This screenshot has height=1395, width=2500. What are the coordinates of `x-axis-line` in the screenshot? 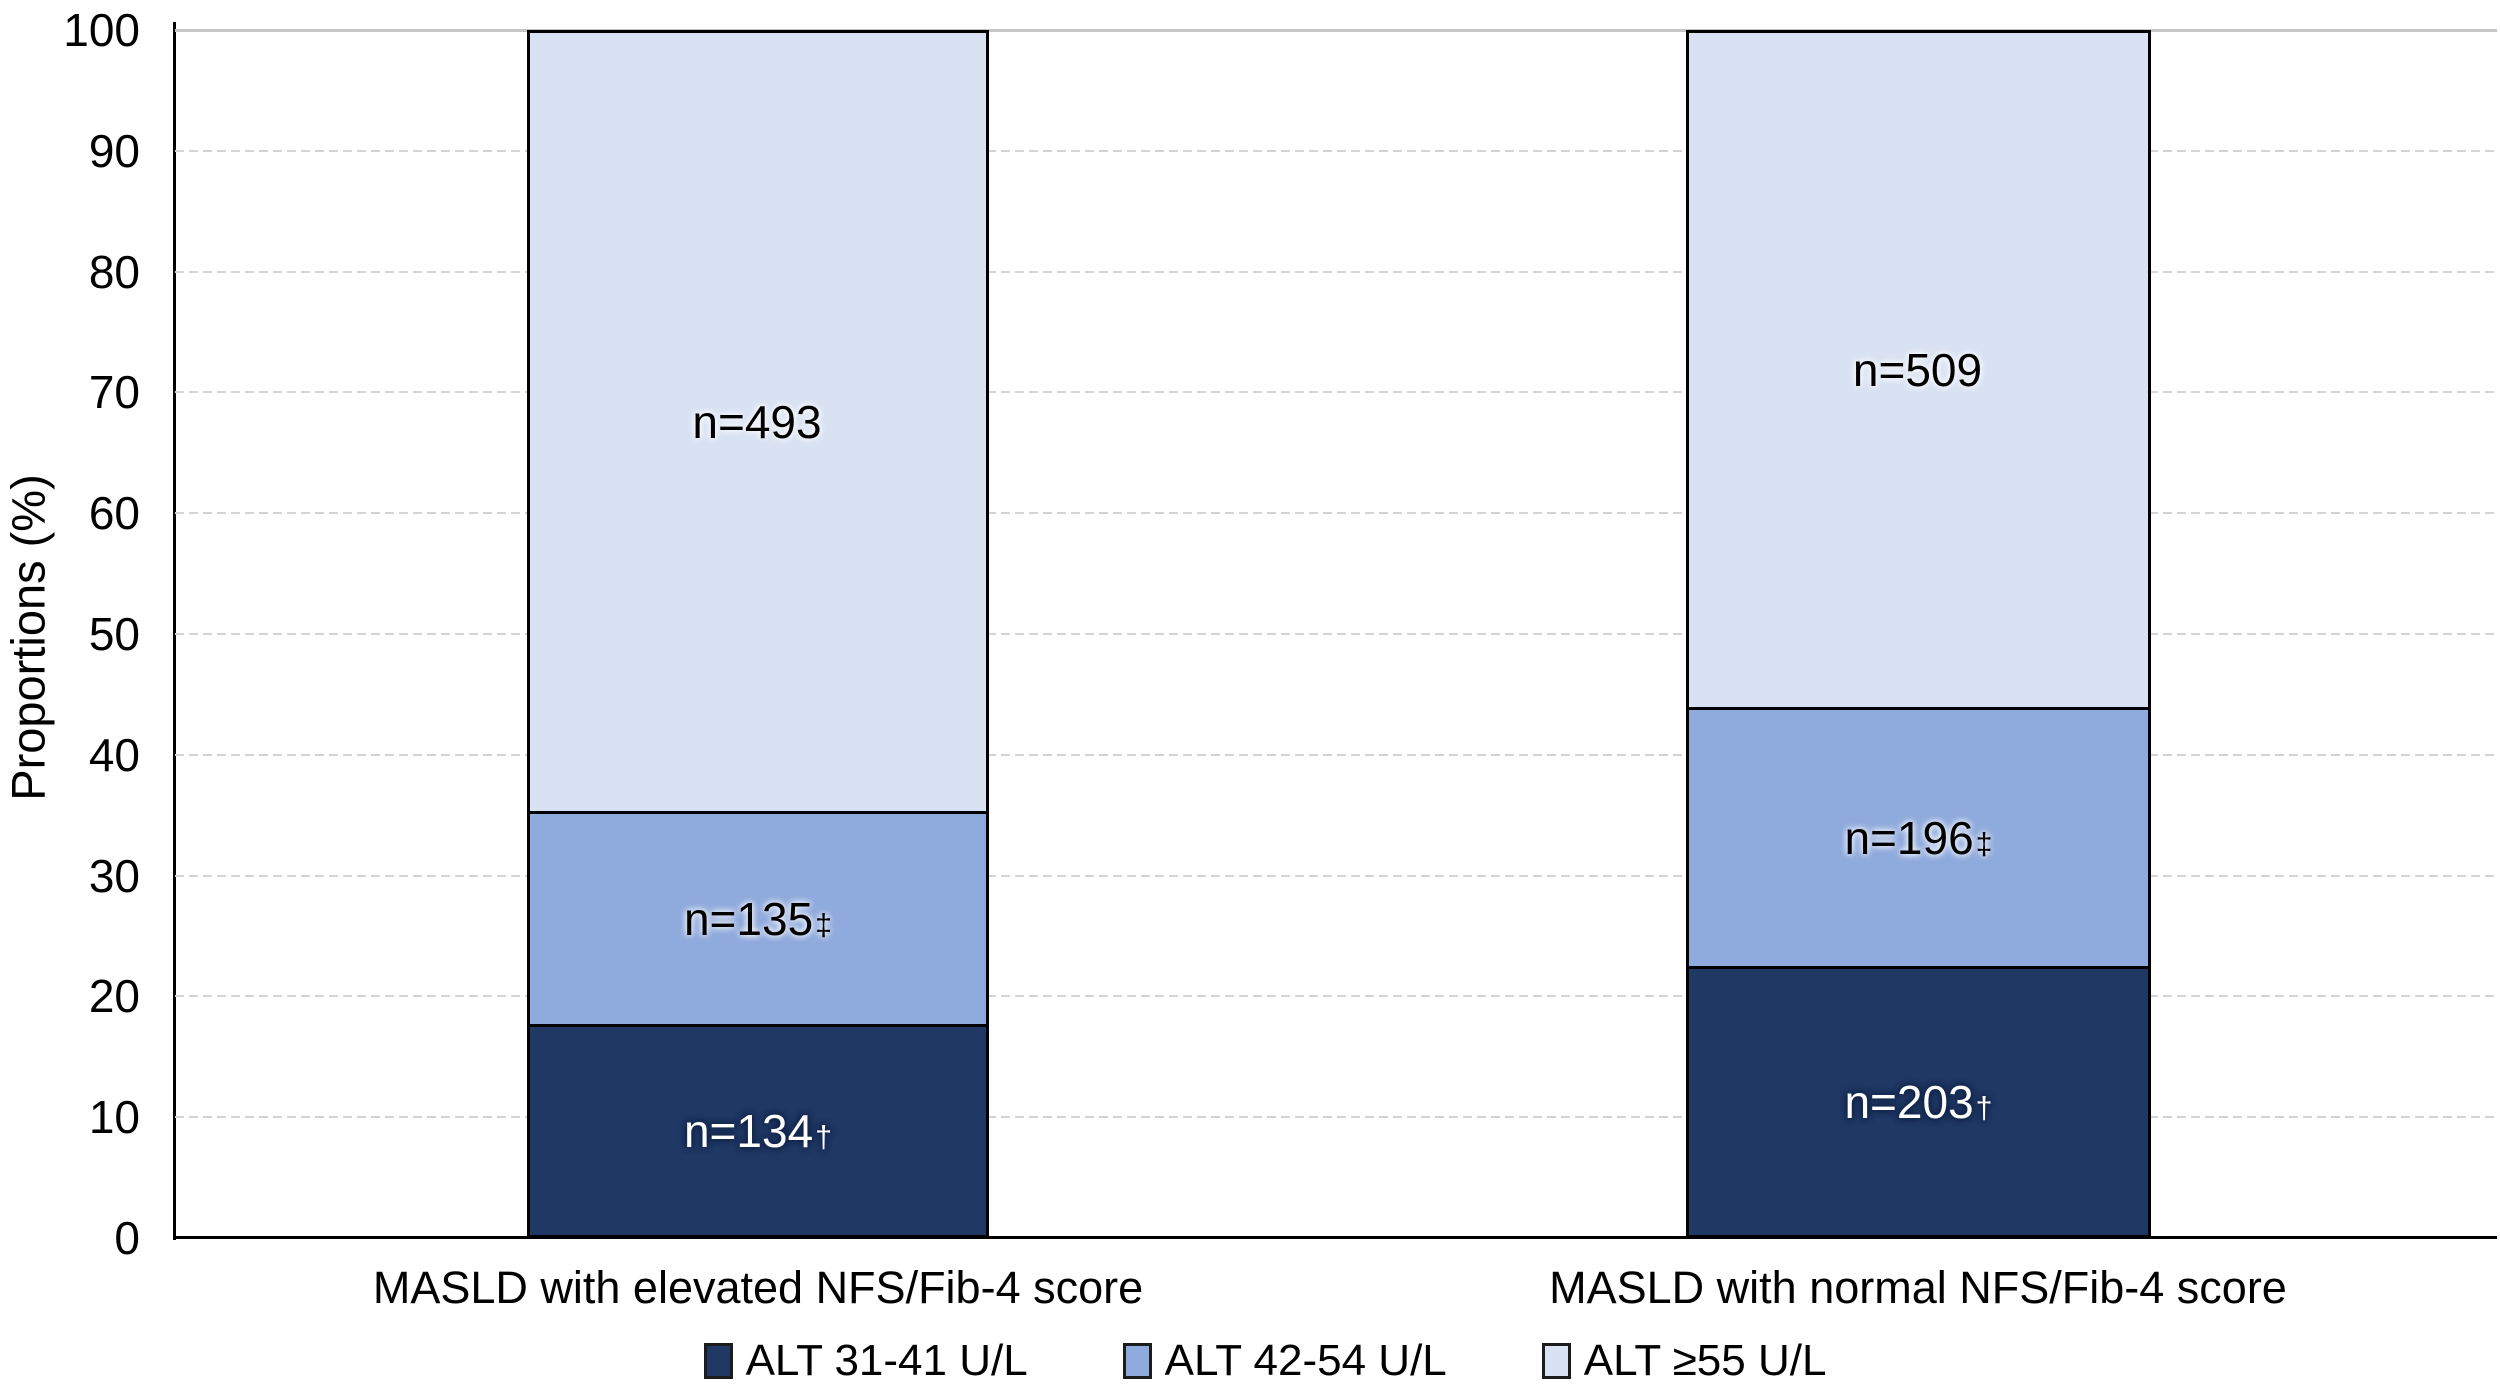 It's located at (1336, 1237).